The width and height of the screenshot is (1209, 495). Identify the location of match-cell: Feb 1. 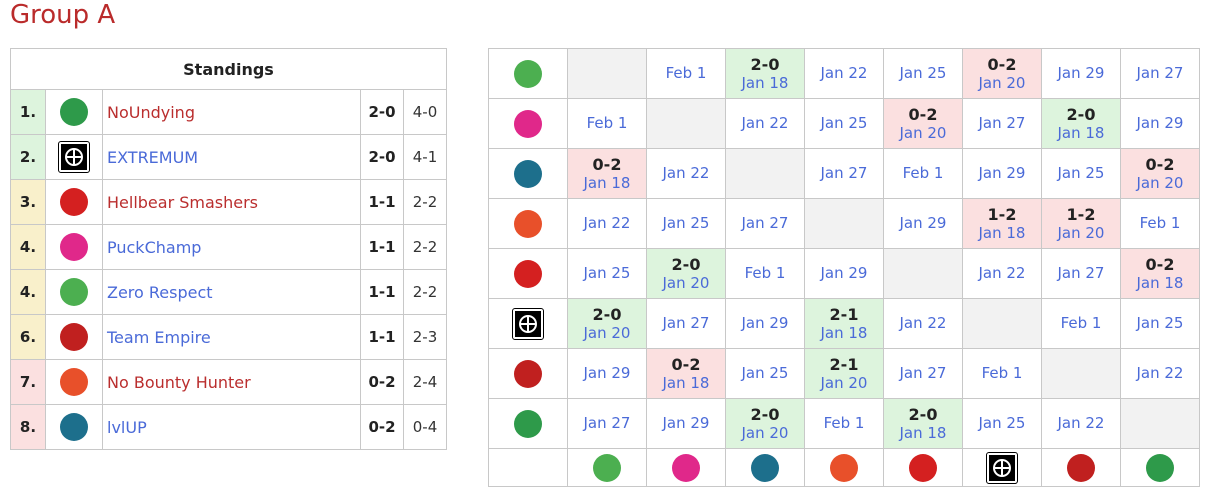
(844, 423).